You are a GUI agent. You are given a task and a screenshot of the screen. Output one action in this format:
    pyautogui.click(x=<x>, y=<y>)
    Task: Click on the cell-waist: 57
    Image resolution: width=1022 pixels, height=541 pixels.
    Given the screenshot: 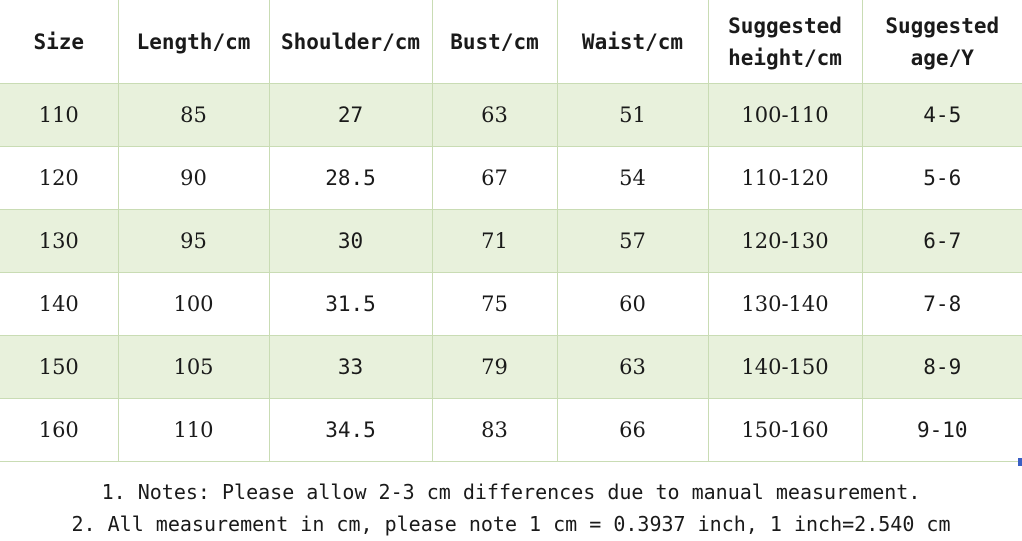 What is the action you would take?
    pyautogui.click(x=632, y=241)
    